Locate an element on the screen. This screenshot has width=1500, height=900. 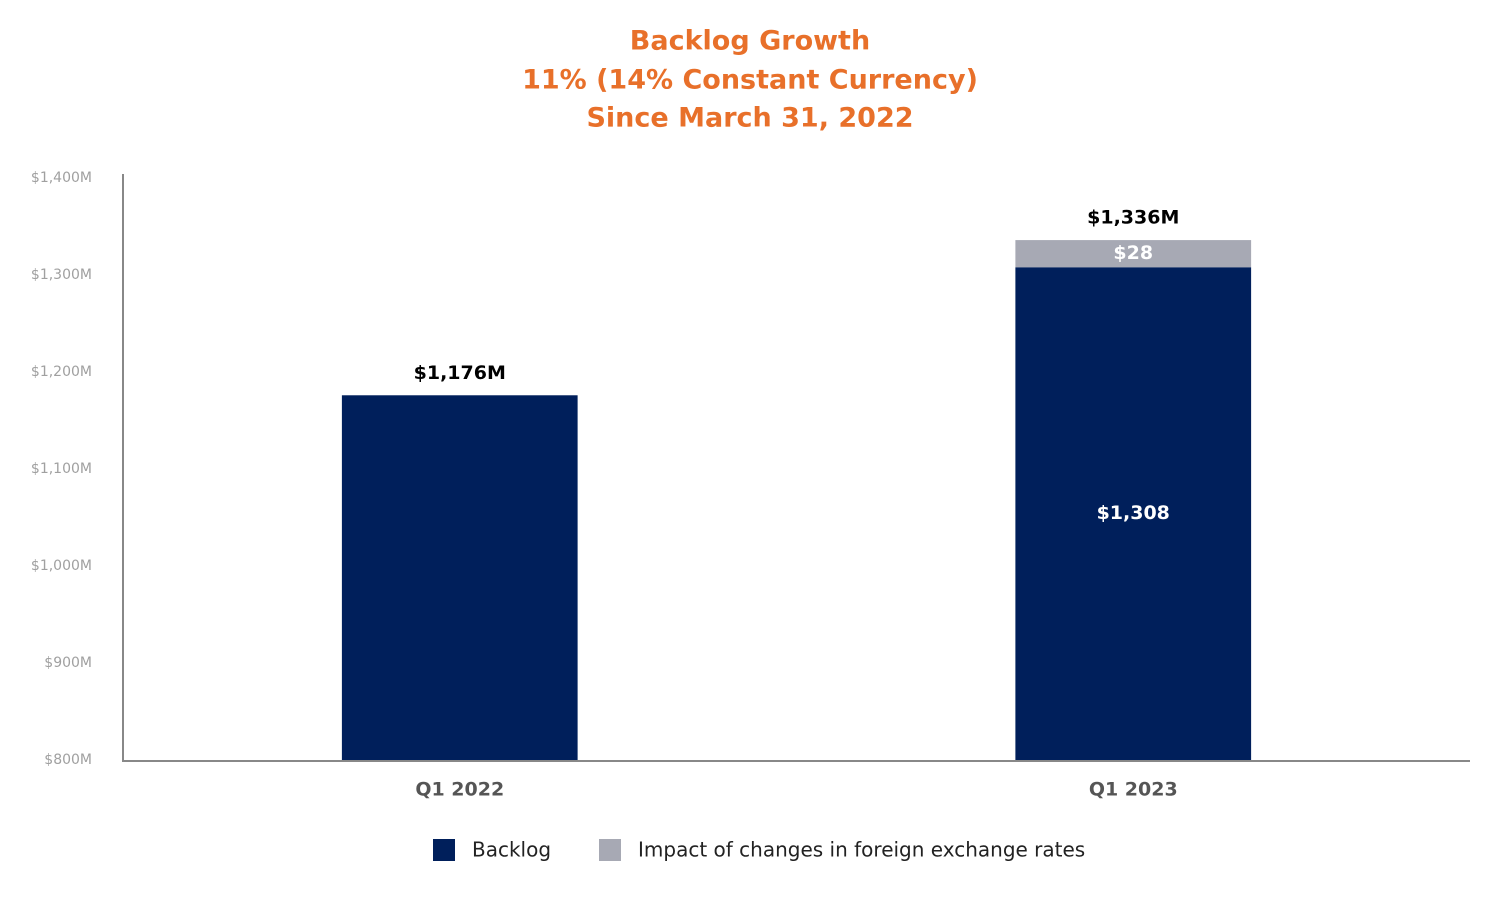
total-label: $1,336M is located at coordinates (1133, 218).